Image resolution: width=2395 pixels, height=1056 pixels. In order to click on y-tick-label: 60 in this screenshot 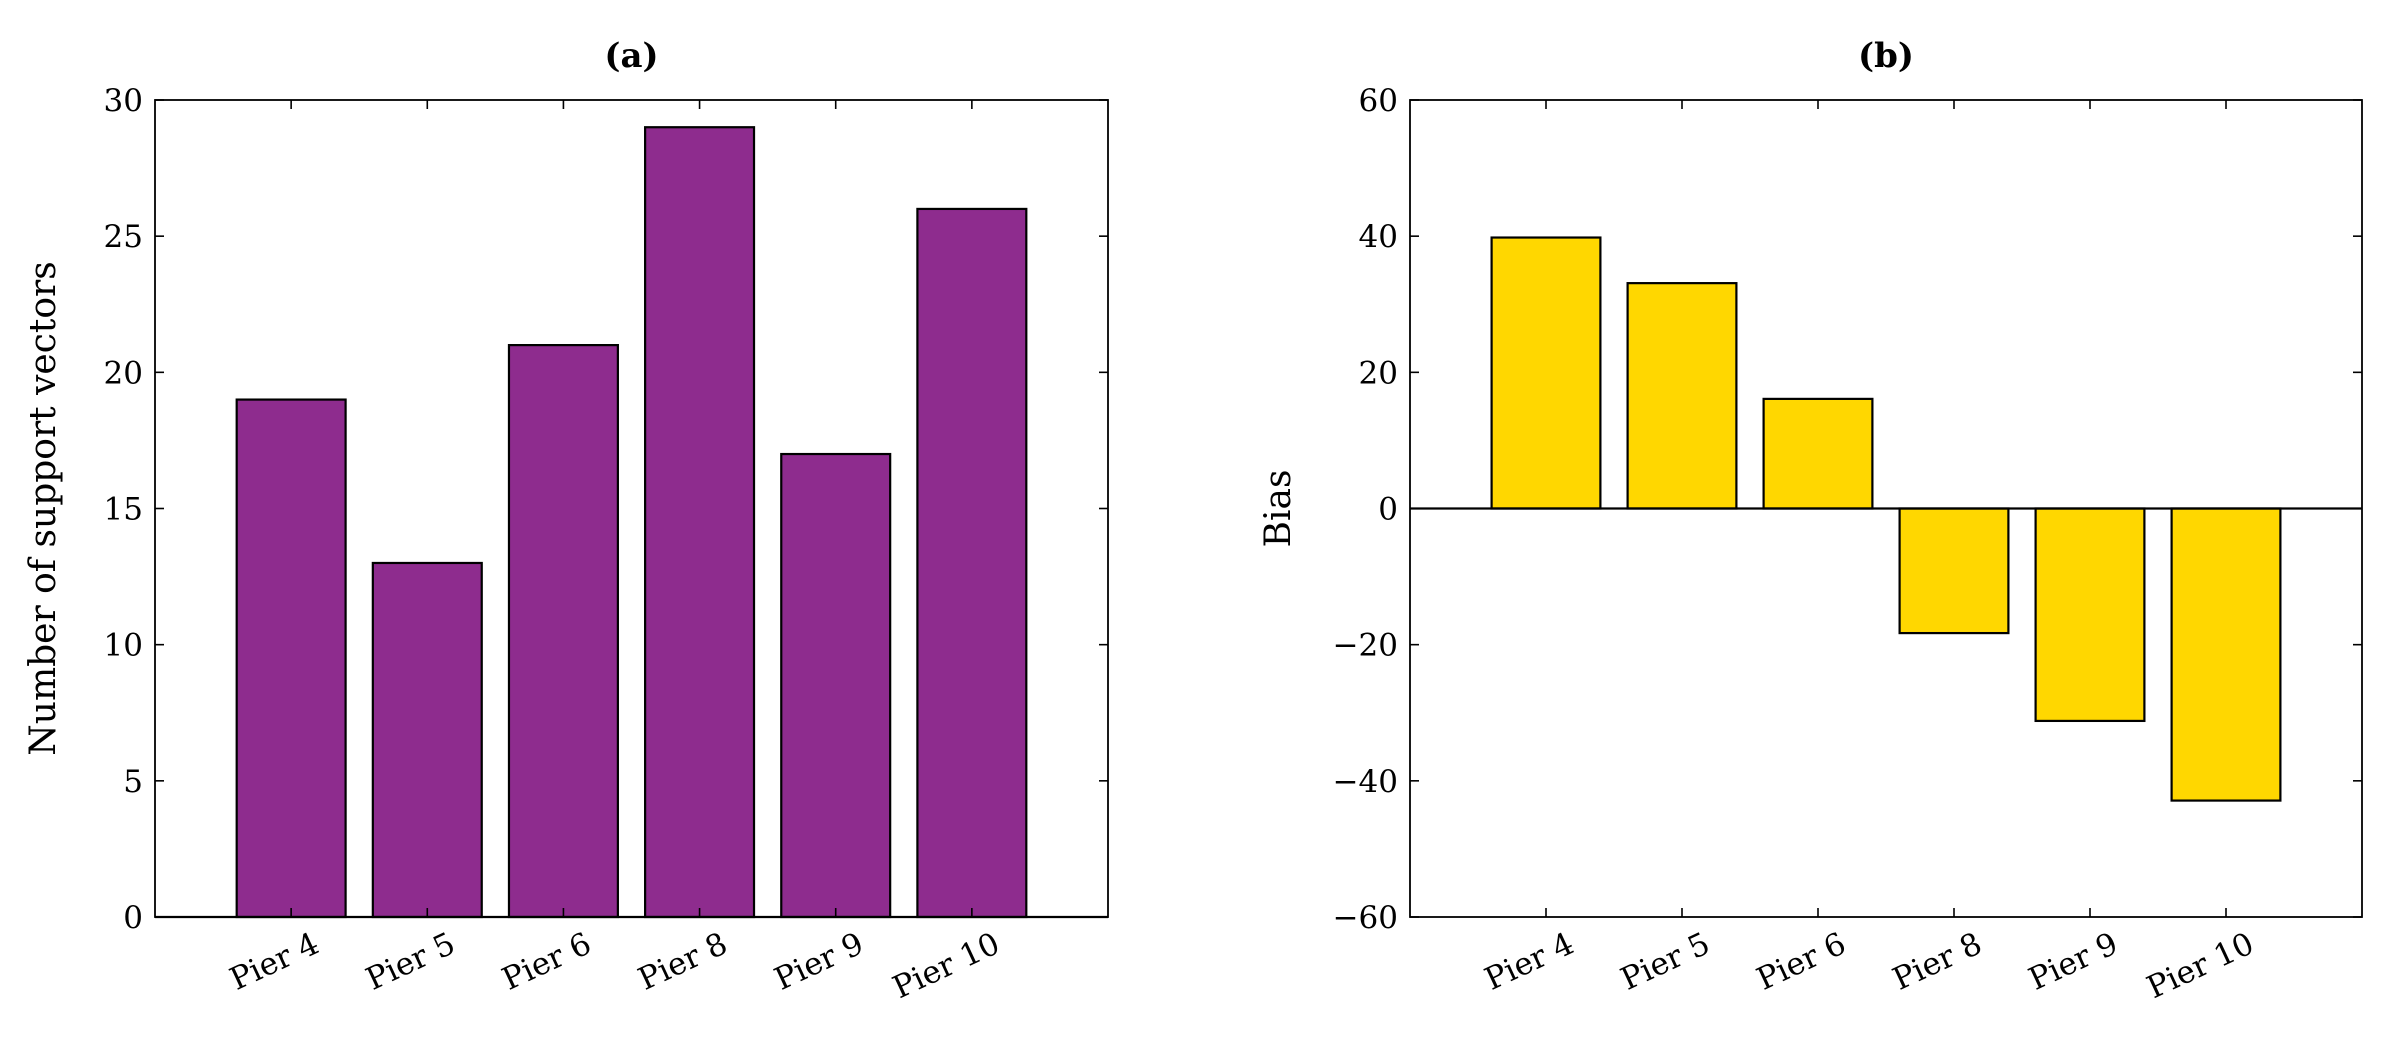, I will do `click(1378, 101)`.